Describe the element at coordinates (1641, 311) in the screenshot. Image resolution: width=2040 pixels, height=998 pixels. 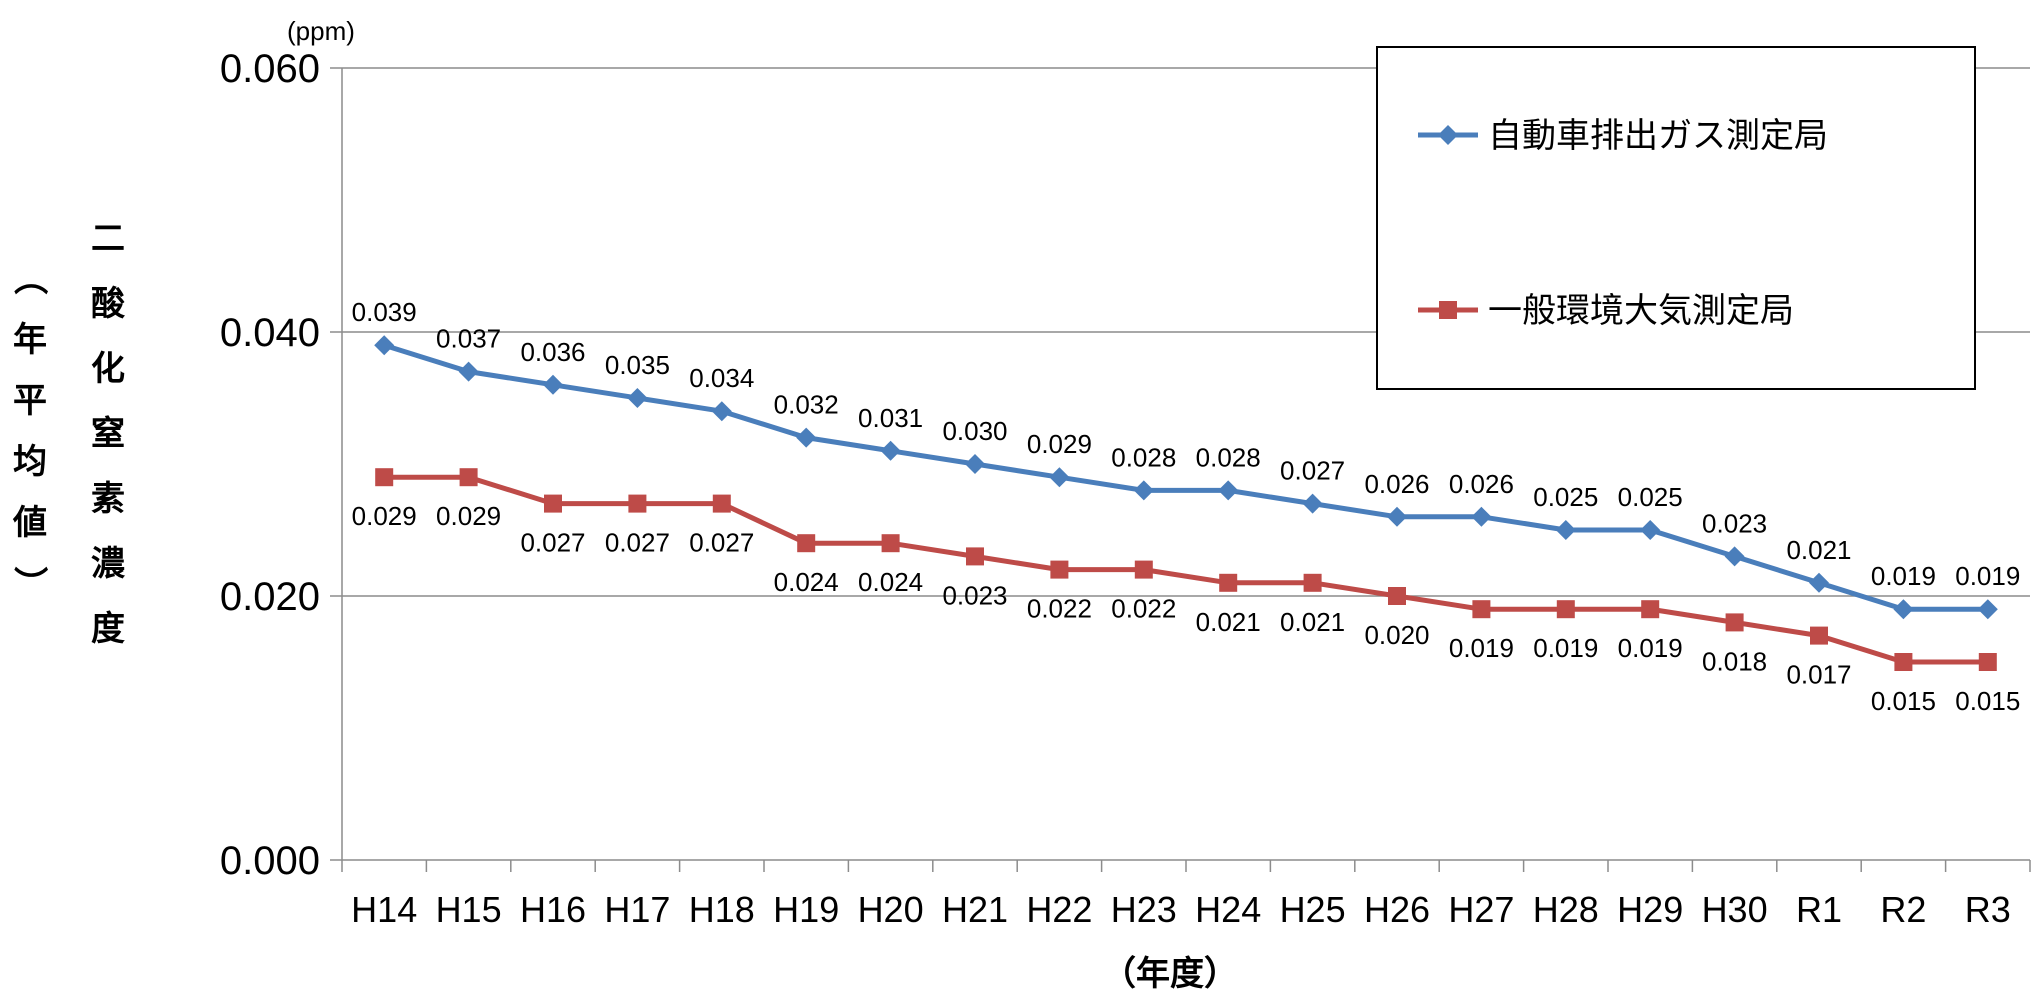
I see `legend-label: 一般環境大気測定局` at that location.